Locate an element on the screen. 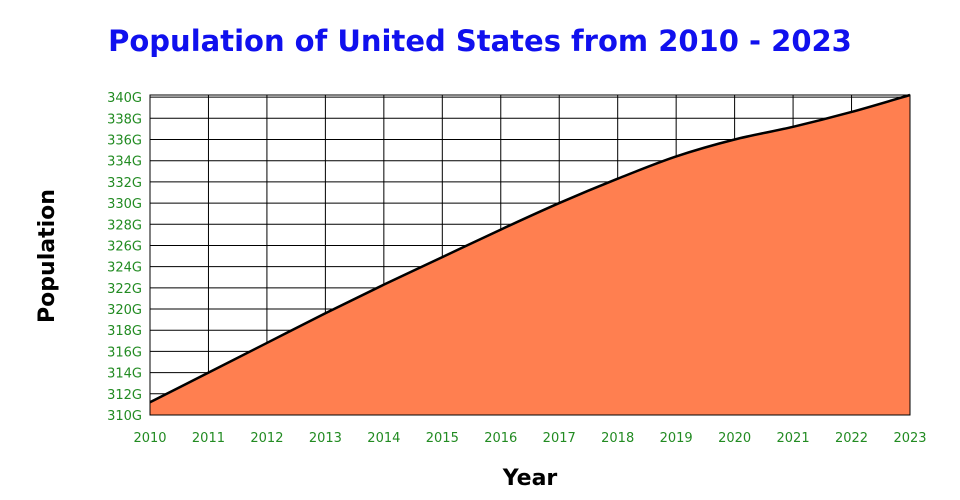  y-tick-label: 312G is located at coordinates (124, 395).